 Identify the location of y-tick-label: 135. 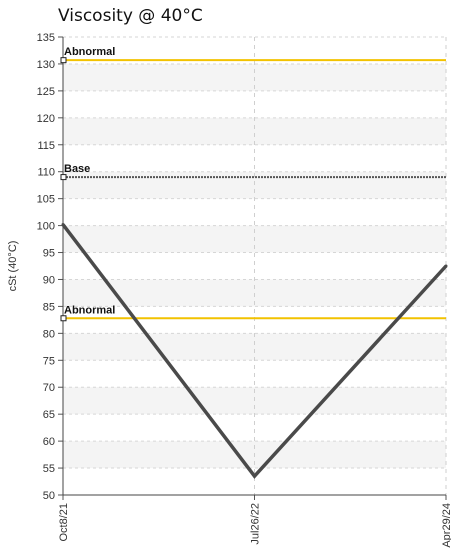
(46, 38).